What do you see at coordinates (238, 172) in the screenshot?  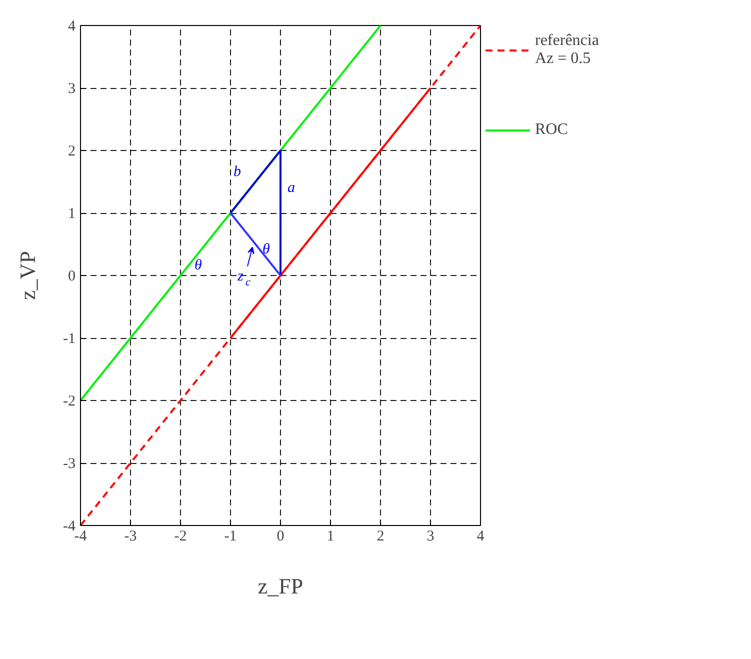 I see `annotation: b` at bounding box center [238, 172].